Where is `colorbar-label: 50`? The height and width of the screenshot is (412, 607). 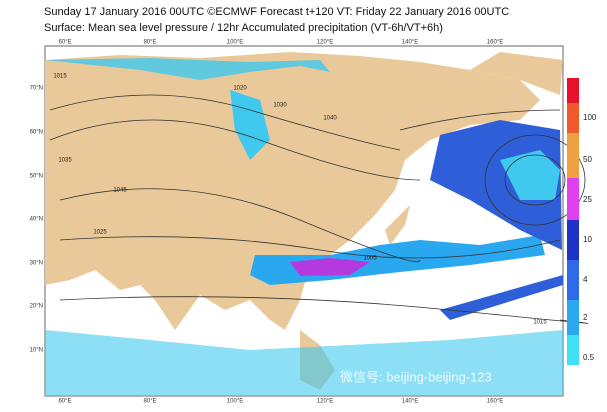
colorbar-label: 50 is located at coordinates (587, 159).